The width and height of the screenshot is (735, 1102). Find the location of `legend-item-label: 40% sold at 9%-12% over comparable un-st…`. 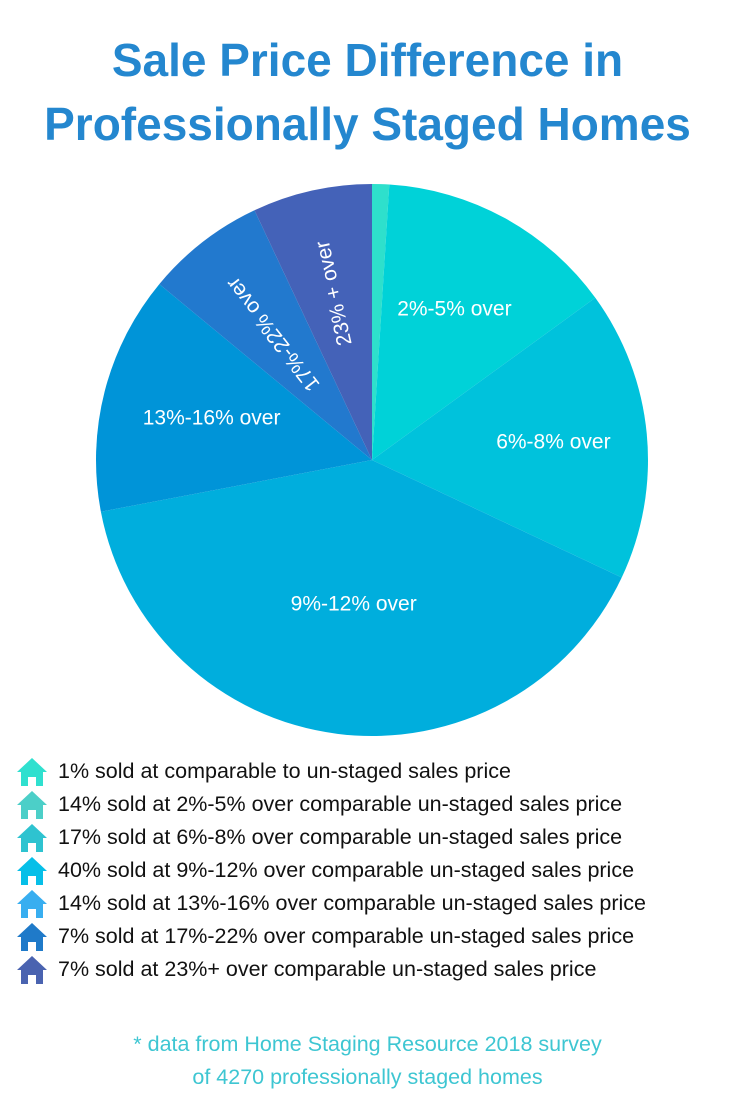

legend-item-label: 40% sold at 9%-12% over comparable un-st… is located at coordinates (346, 870).